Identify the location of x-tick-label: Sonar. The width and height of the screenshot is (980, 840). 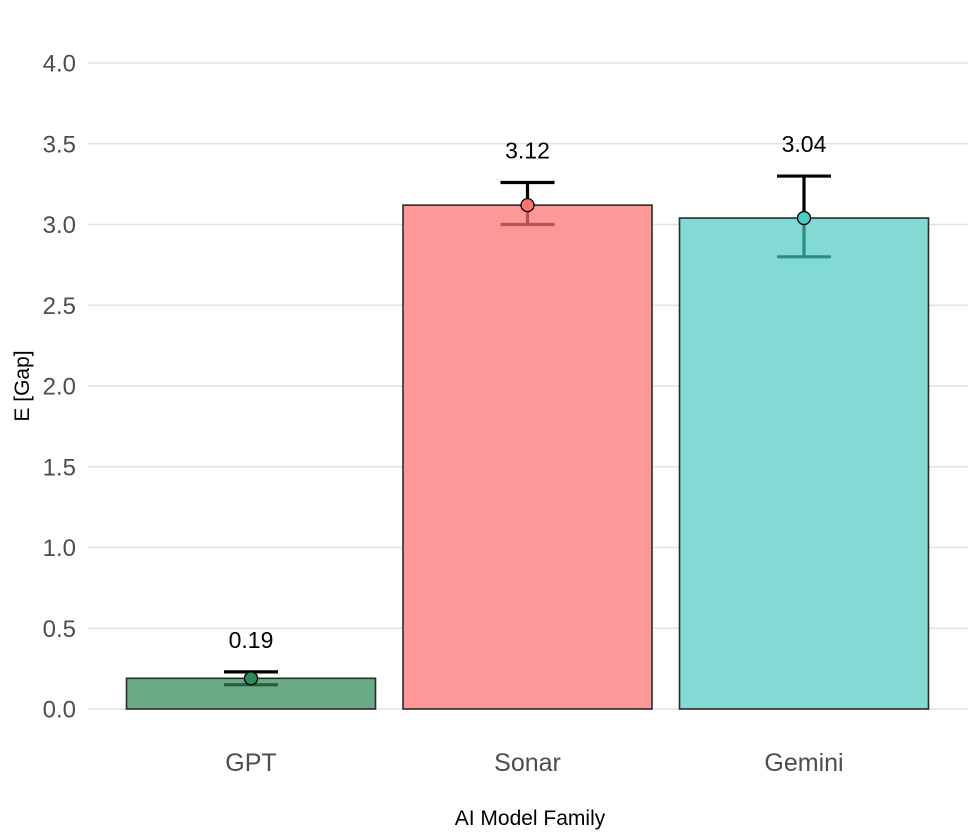
(527, 763).